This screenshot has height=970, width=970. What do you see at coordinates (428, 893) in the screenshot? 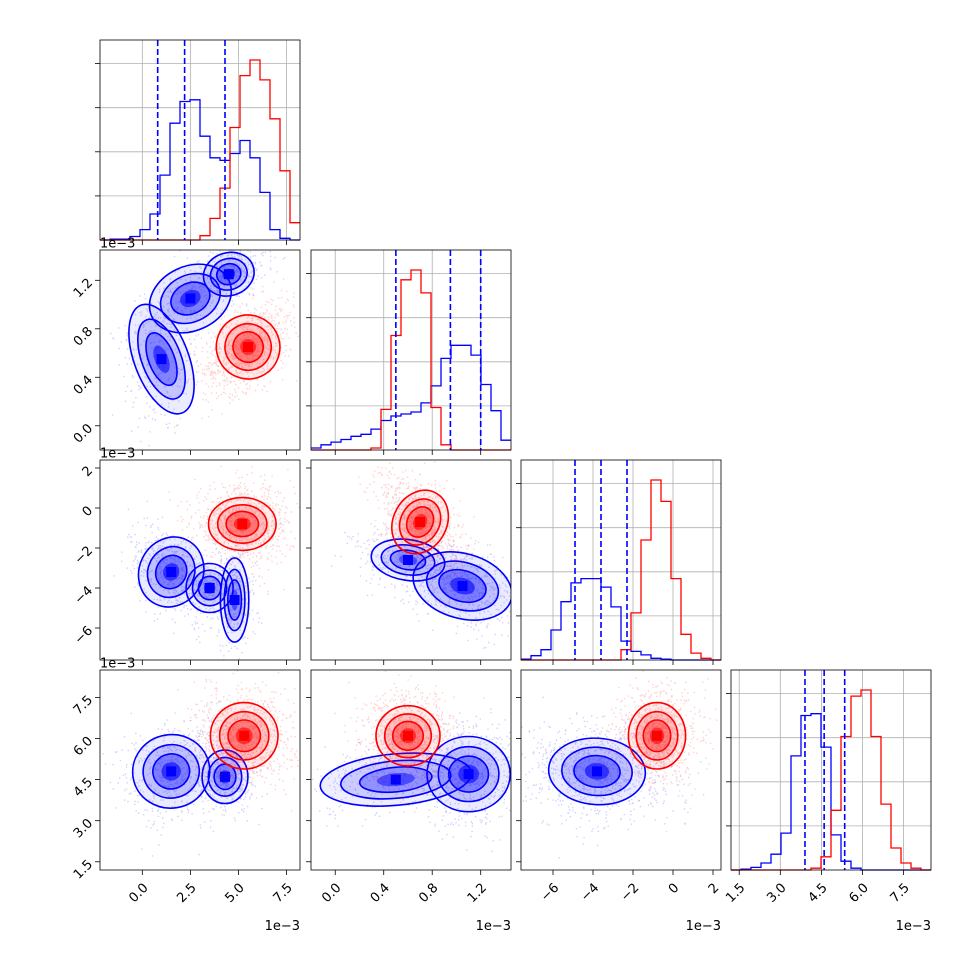
I see `x-tick-label: 0.8` at bounding box center [428, 893].